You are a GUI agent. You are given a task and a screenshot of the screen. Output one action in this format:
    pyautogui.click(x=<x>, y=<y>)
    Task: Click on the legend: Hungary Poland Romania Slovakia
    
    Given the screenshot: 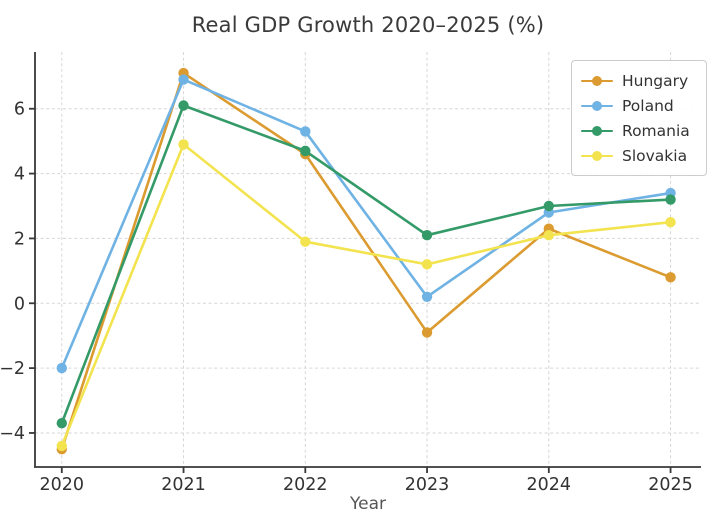 What is the action you would take?
    pyautogui.click(x=639, y=118)
    